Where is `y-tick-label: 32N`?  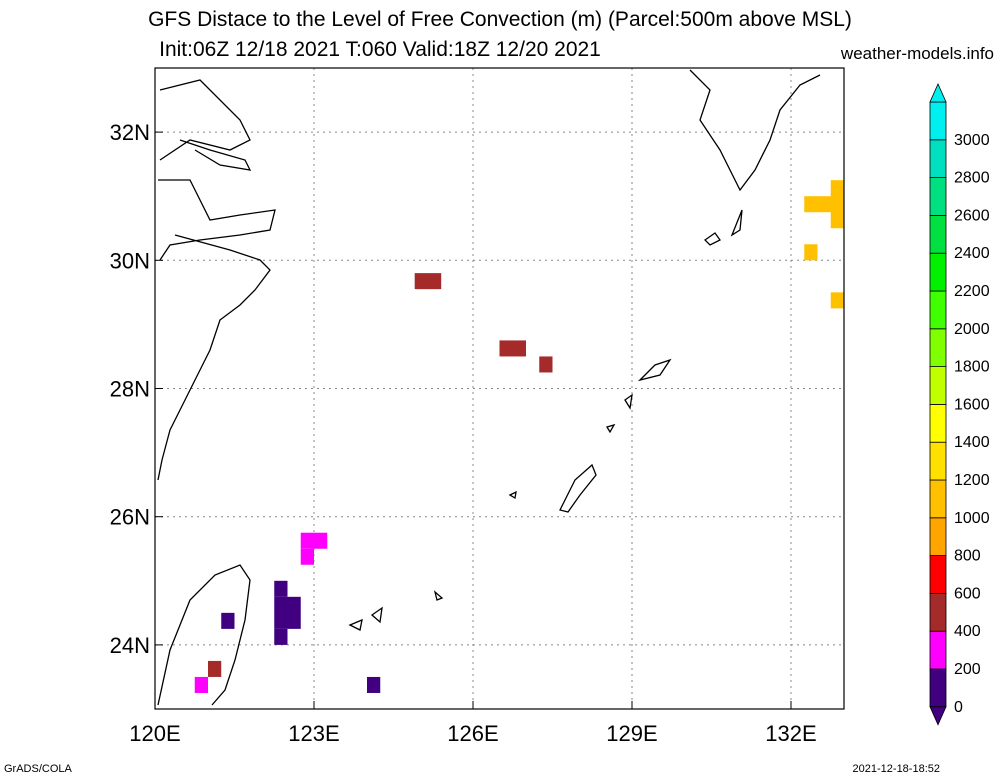
y-tick-label: 32N is located at coordinates (130, 132).